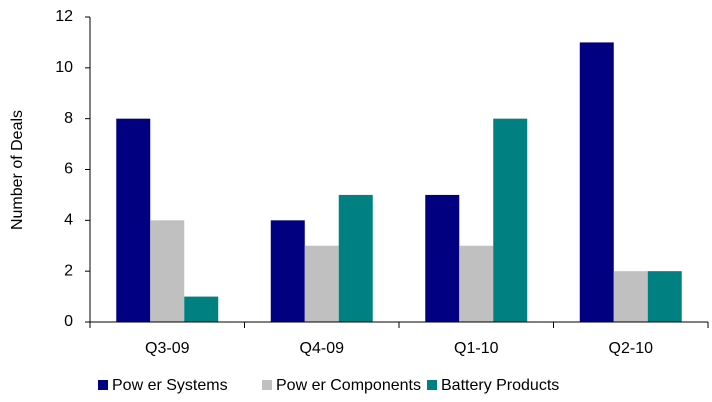 Image resolution: width=712 pixels, height=402 pixels. I want to click on legend-label: Pow er Components, so click(348, 385).